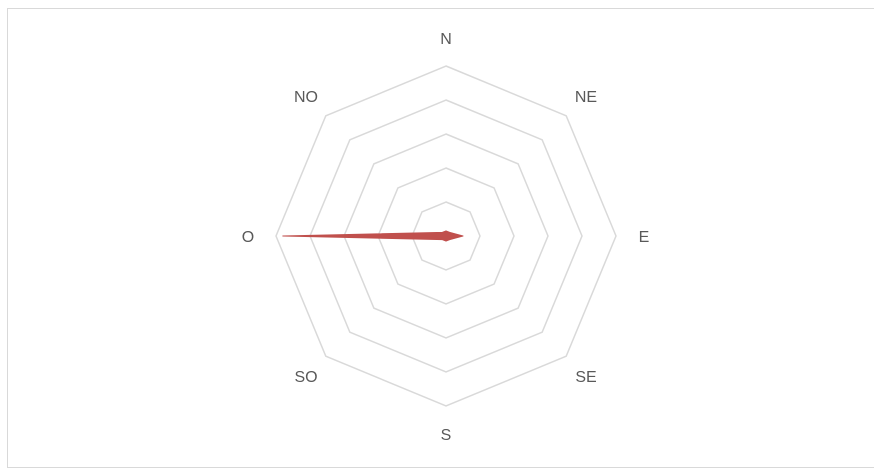 Image resolution: width=874 pixels, height=468 pixels. I want to click on axis-label-ne: NE, so click(586, 97).